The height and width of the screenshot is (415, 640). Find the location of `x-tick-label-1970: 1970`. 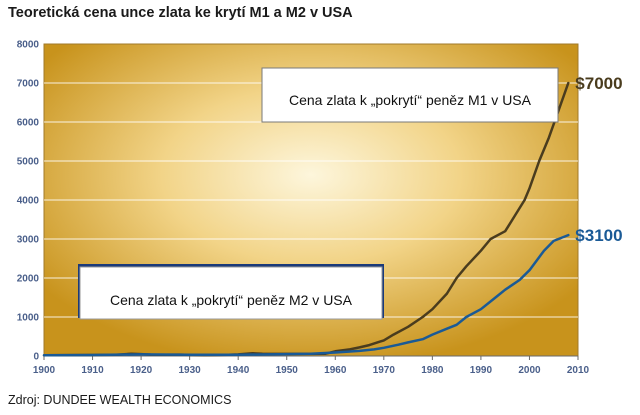

x-tick-label-1970: 1970 is located at coordinates (384, 370).